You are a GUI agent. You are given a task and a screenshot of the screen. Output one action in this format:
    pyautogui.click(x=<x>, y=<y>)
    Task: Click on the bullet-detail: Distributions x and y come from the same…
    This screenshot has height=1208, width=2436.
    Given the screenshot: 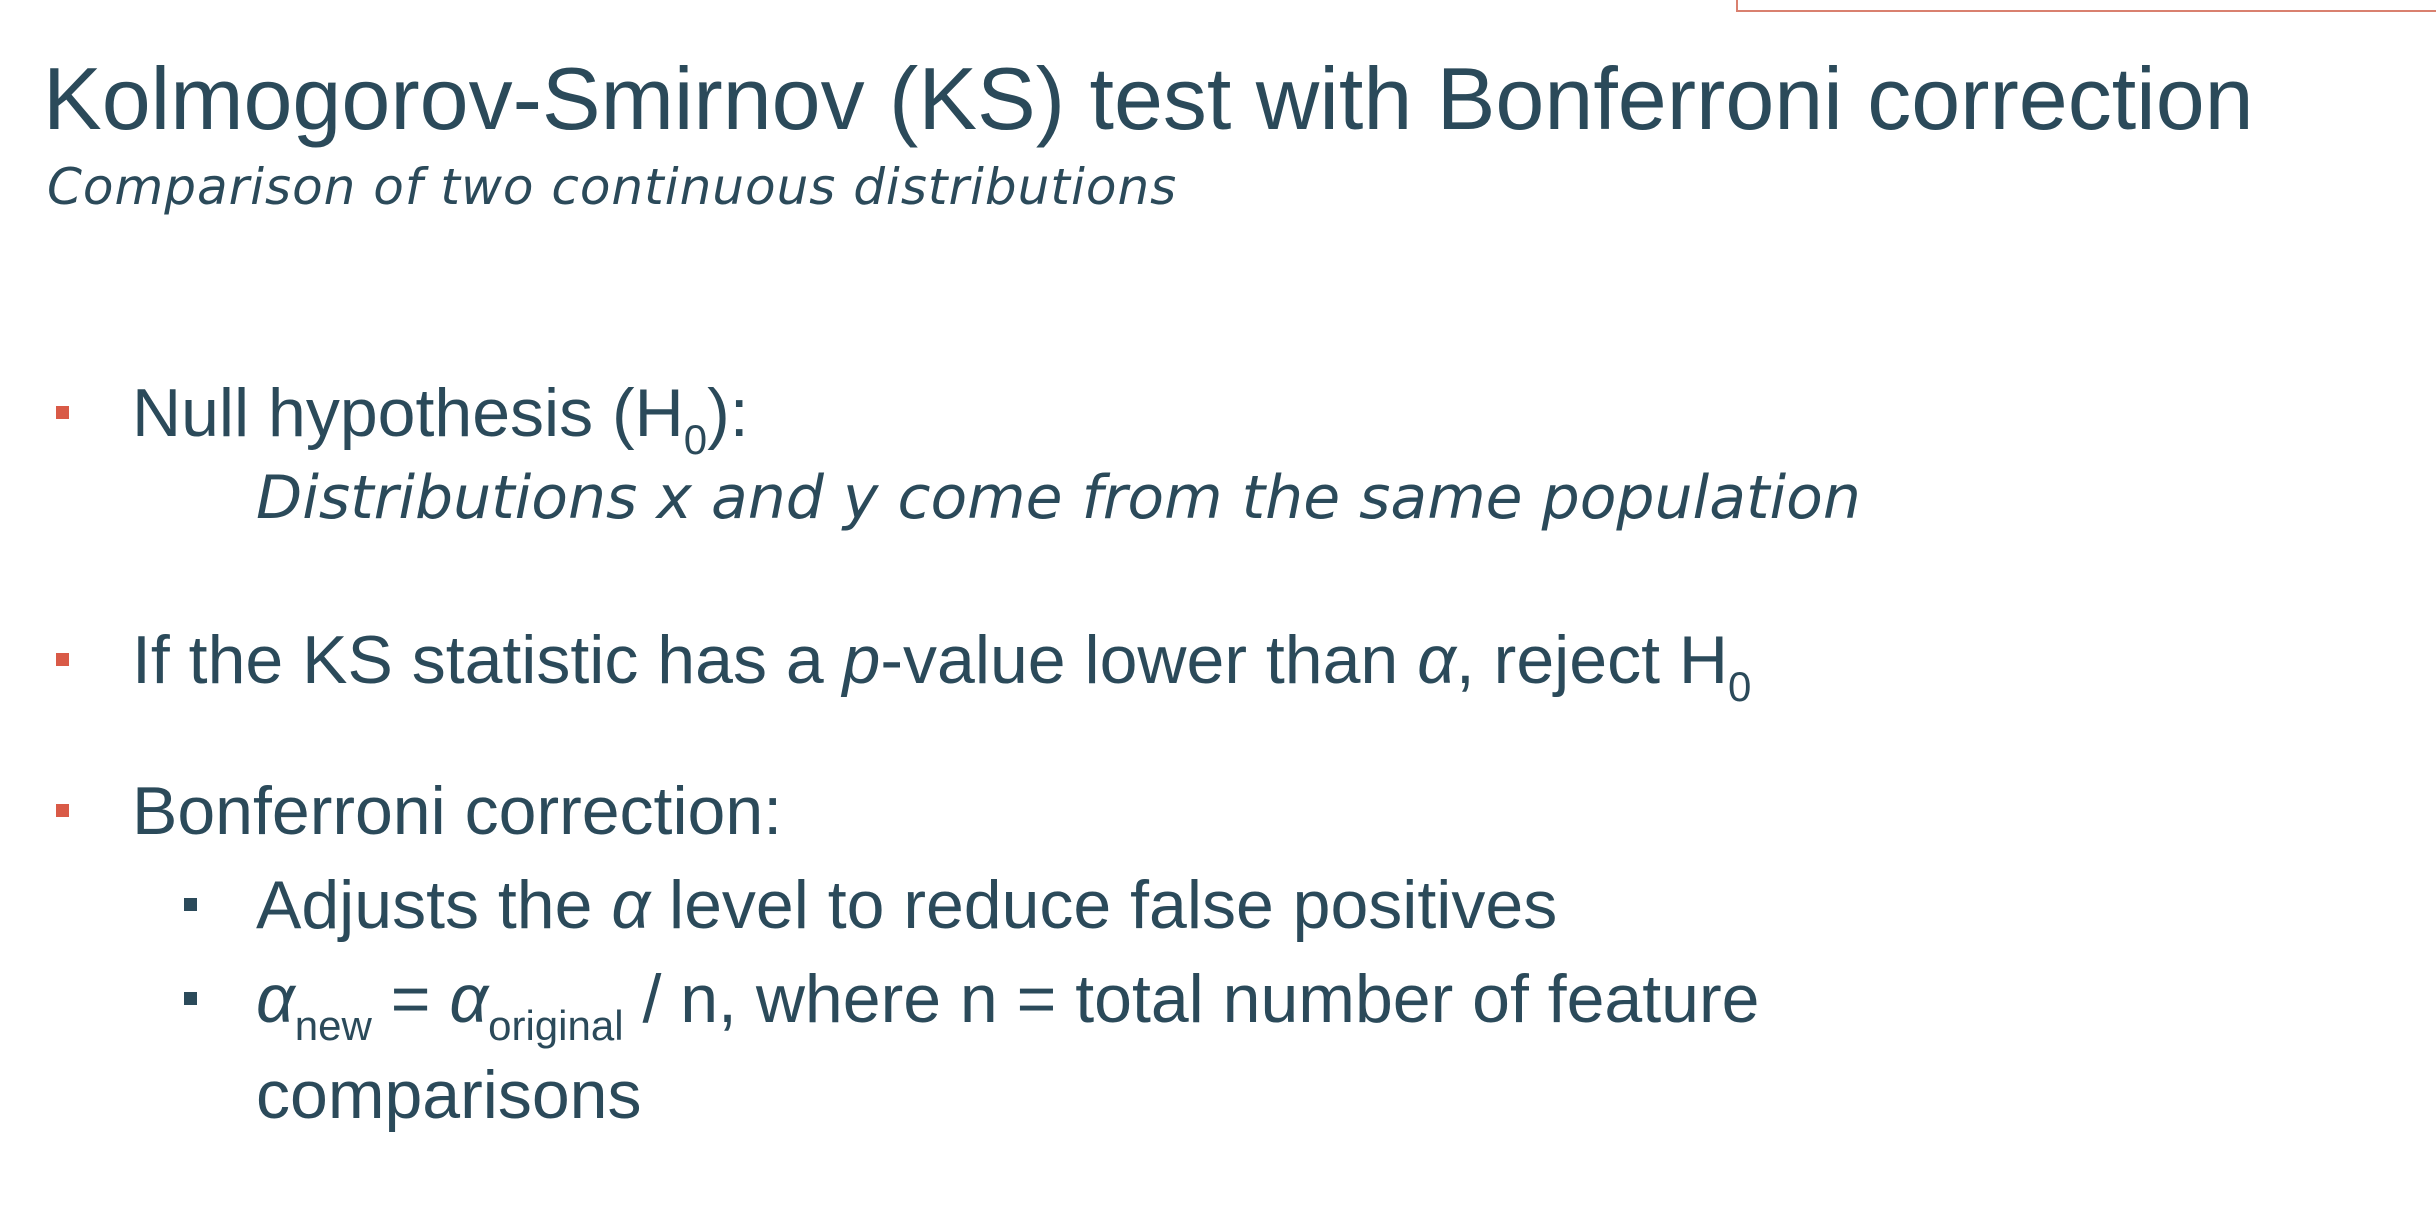 What is the action you would take?
    pyautogui.click(x=1058, y=498)
    